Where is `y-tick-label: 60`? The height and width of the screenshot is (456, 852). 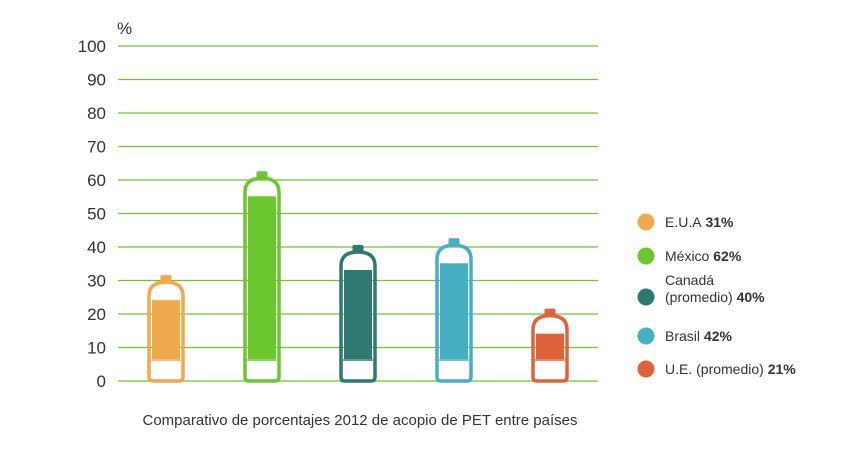
y-tick-label: 60 is located at coordinates (96, 180).